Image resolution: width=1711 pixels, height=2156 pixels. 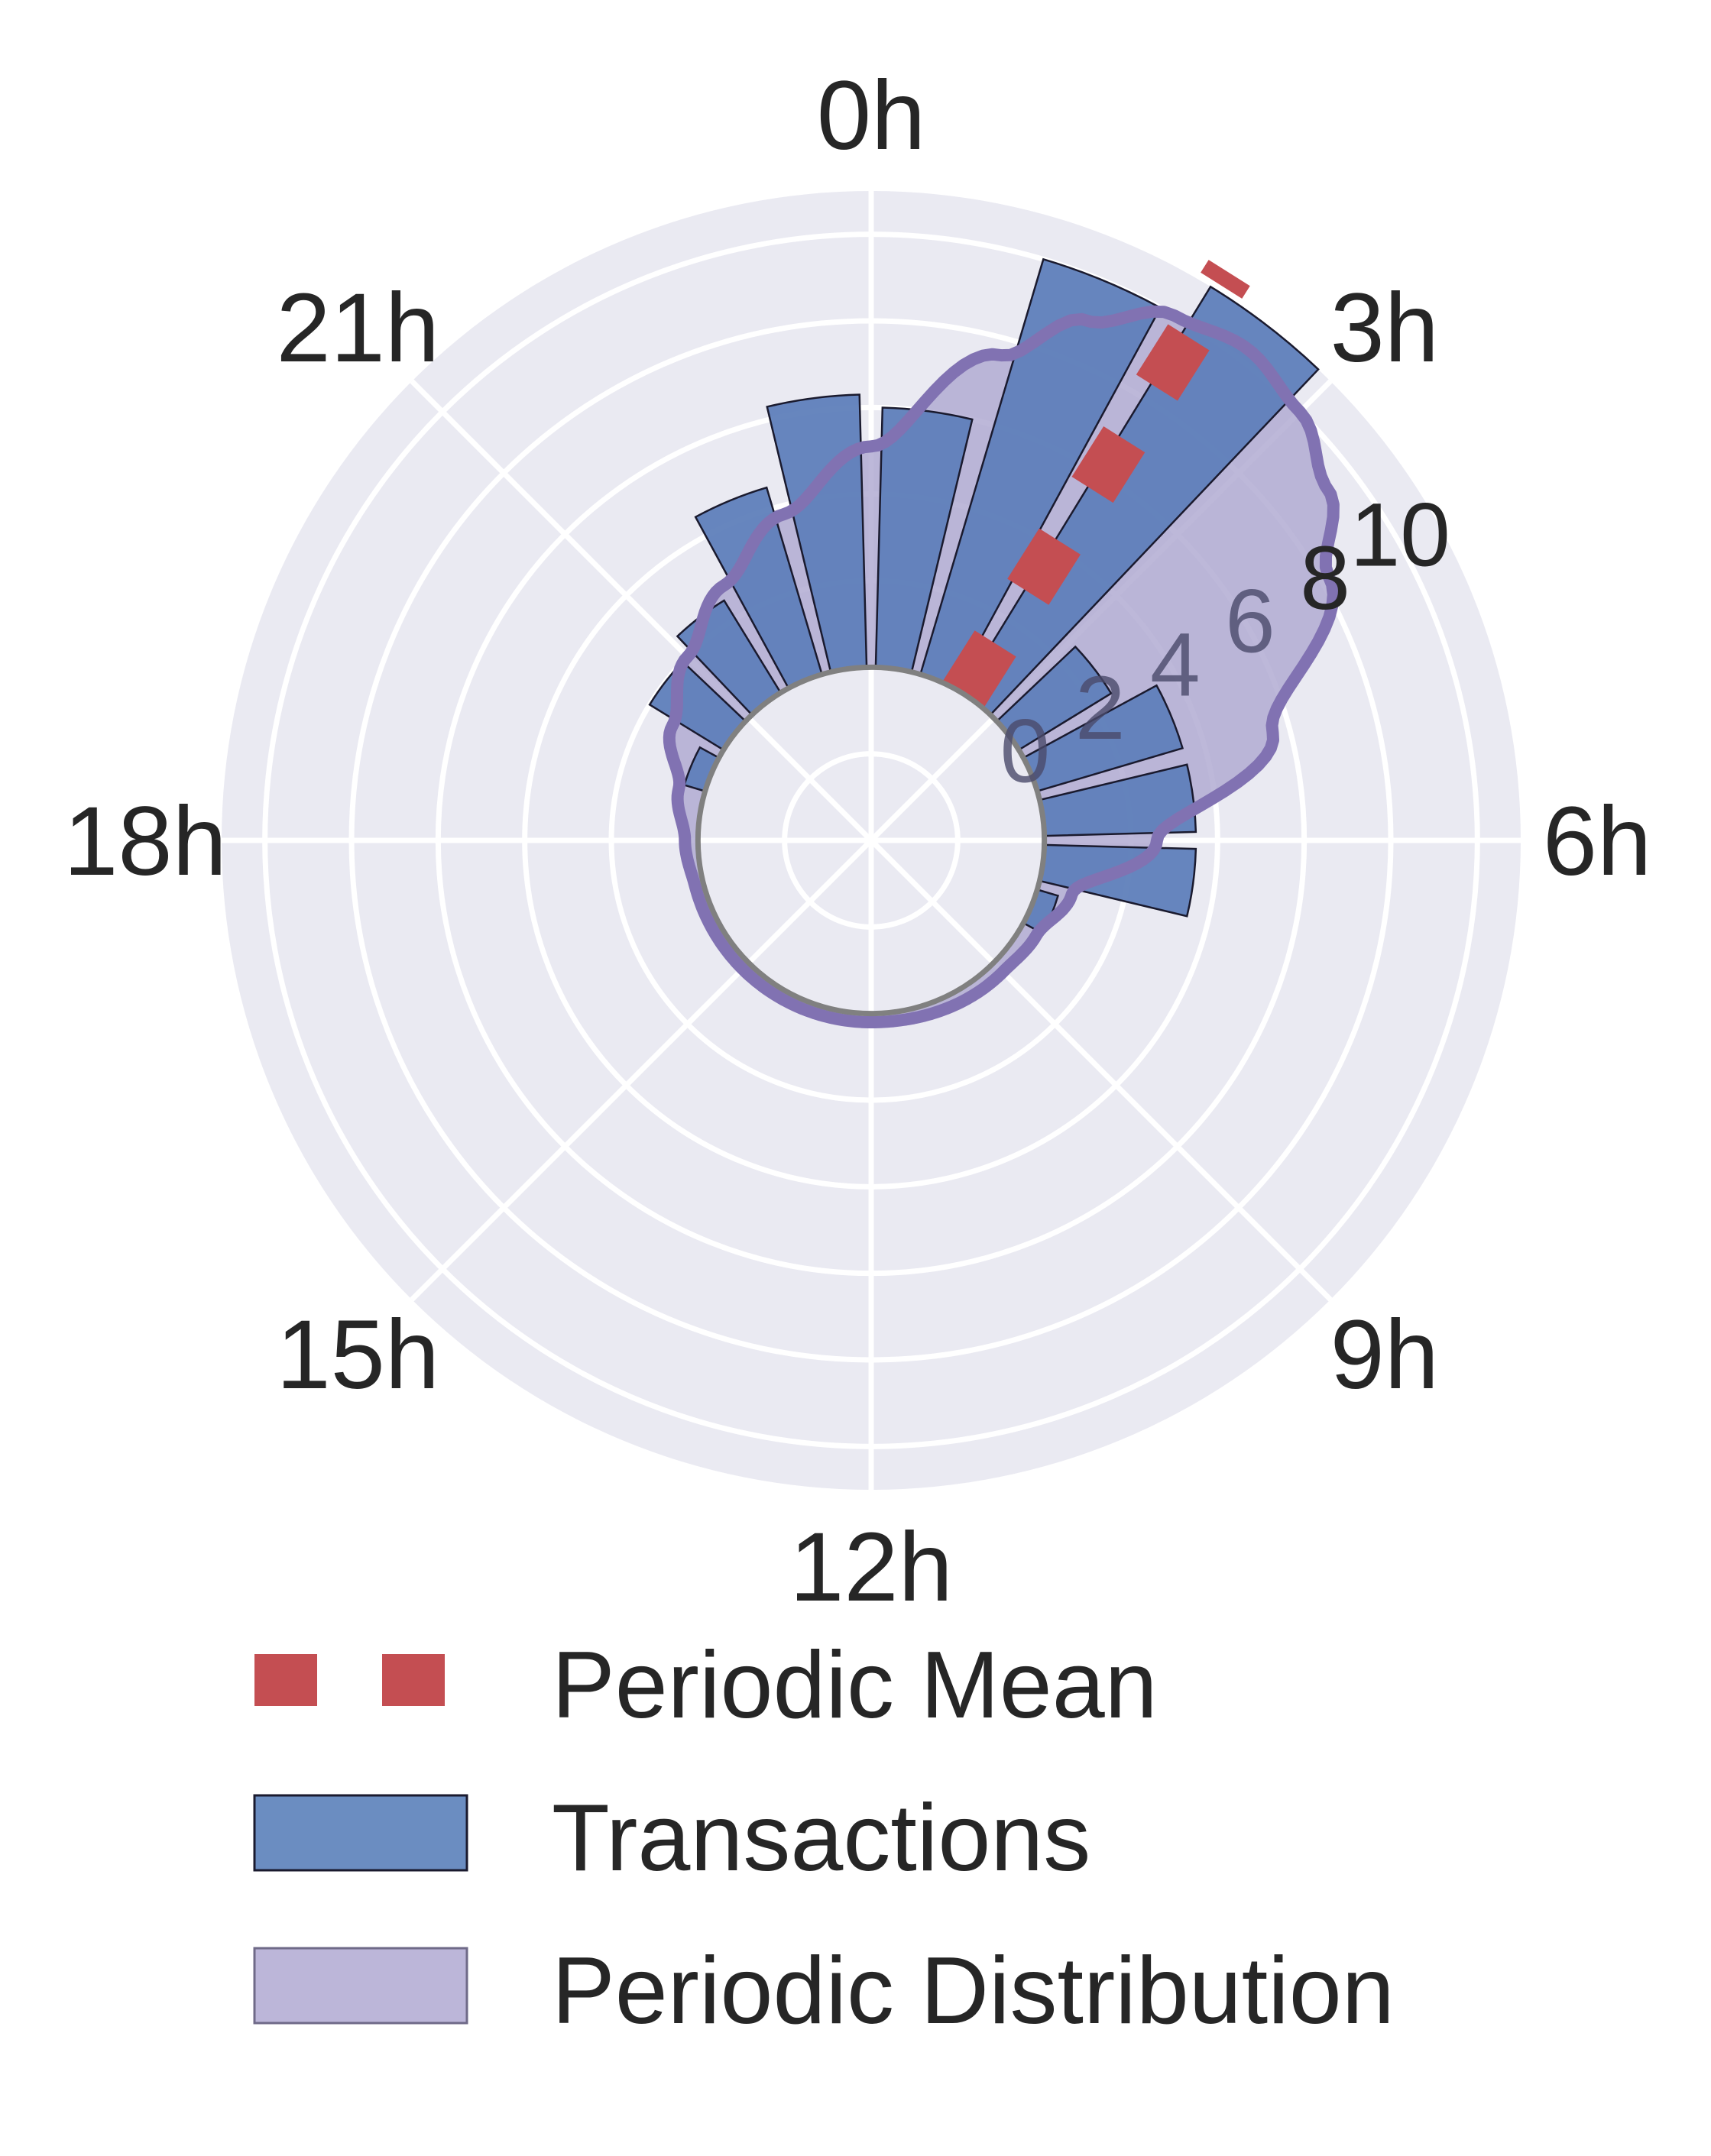 What do you see at coordinates (871, 116) in the screenshot?
I see `hour-label-0h: 0h` at bounding box center [871, 116].